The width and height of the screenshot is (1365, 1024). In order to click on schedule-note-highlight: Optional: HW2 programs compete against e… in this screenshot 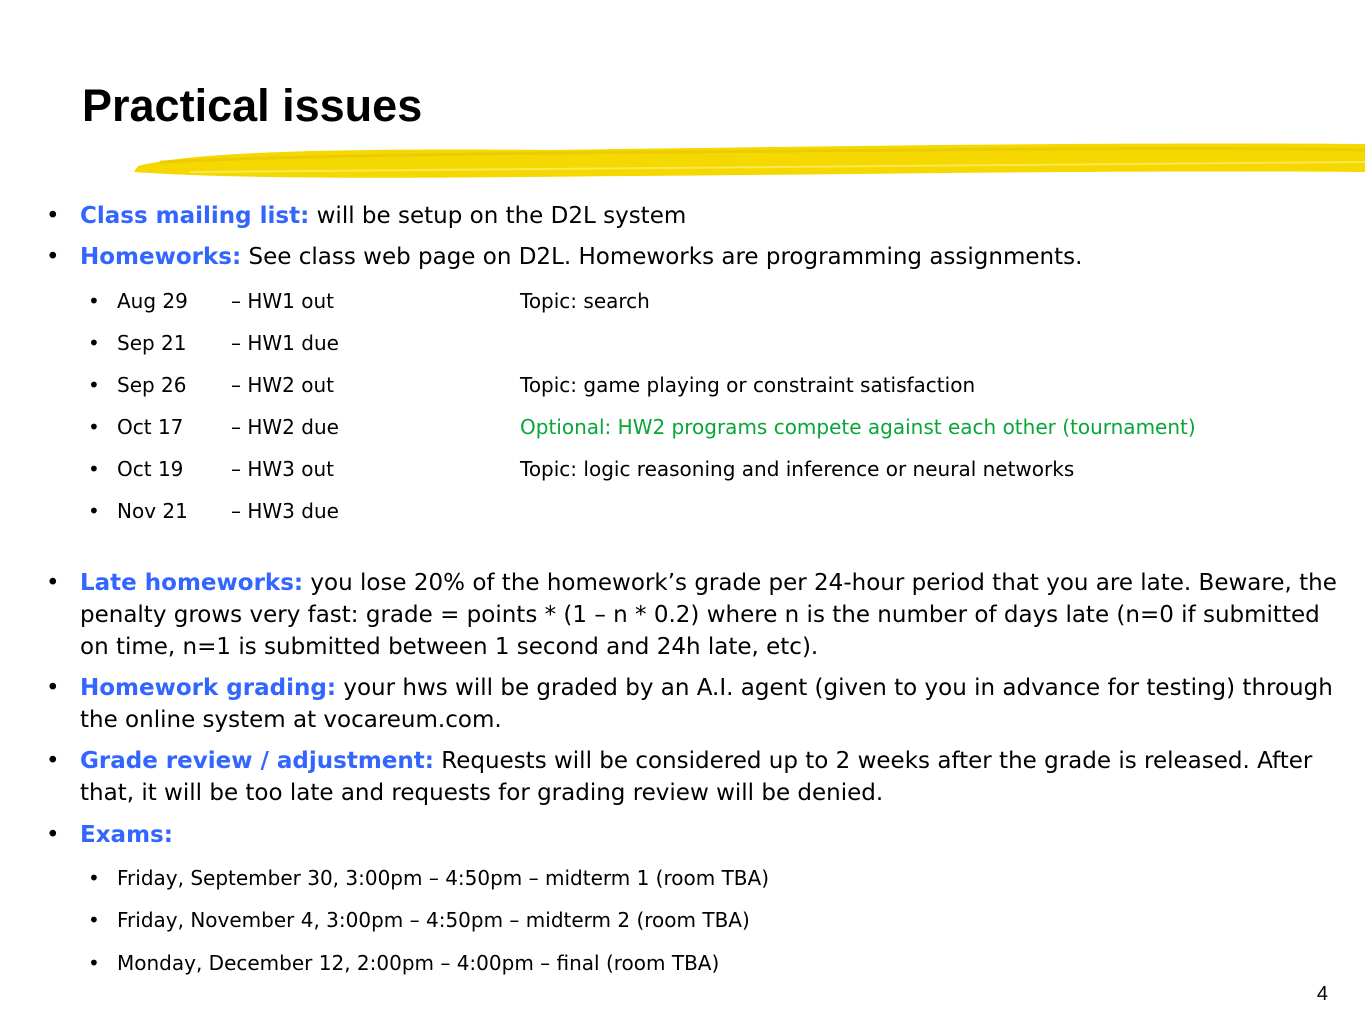, I will do `click(858, 427)`.